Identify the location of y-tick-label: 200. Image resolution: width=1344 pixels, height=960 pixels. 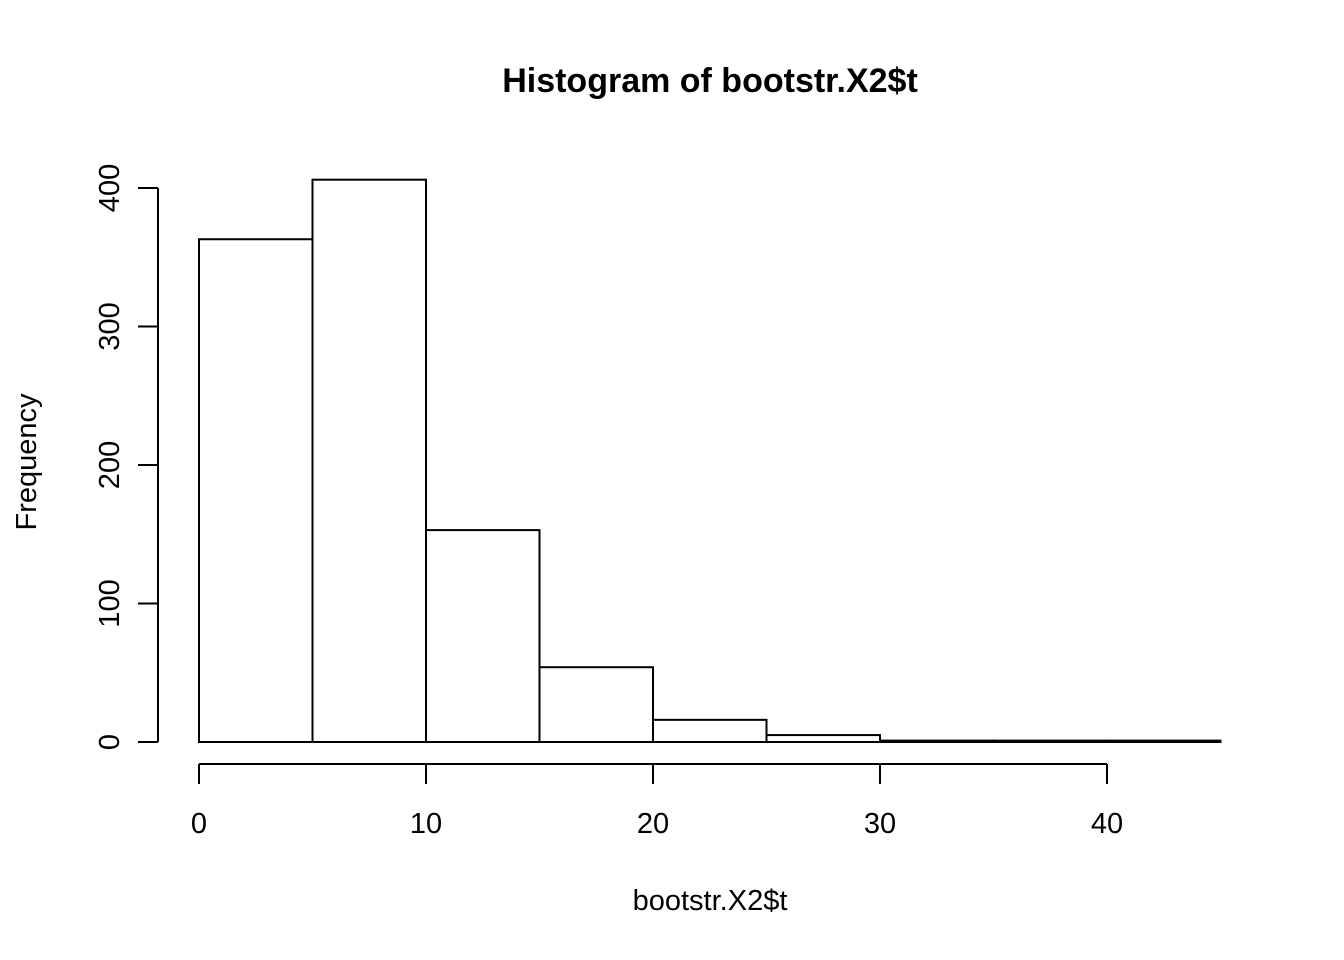
(110, 465).